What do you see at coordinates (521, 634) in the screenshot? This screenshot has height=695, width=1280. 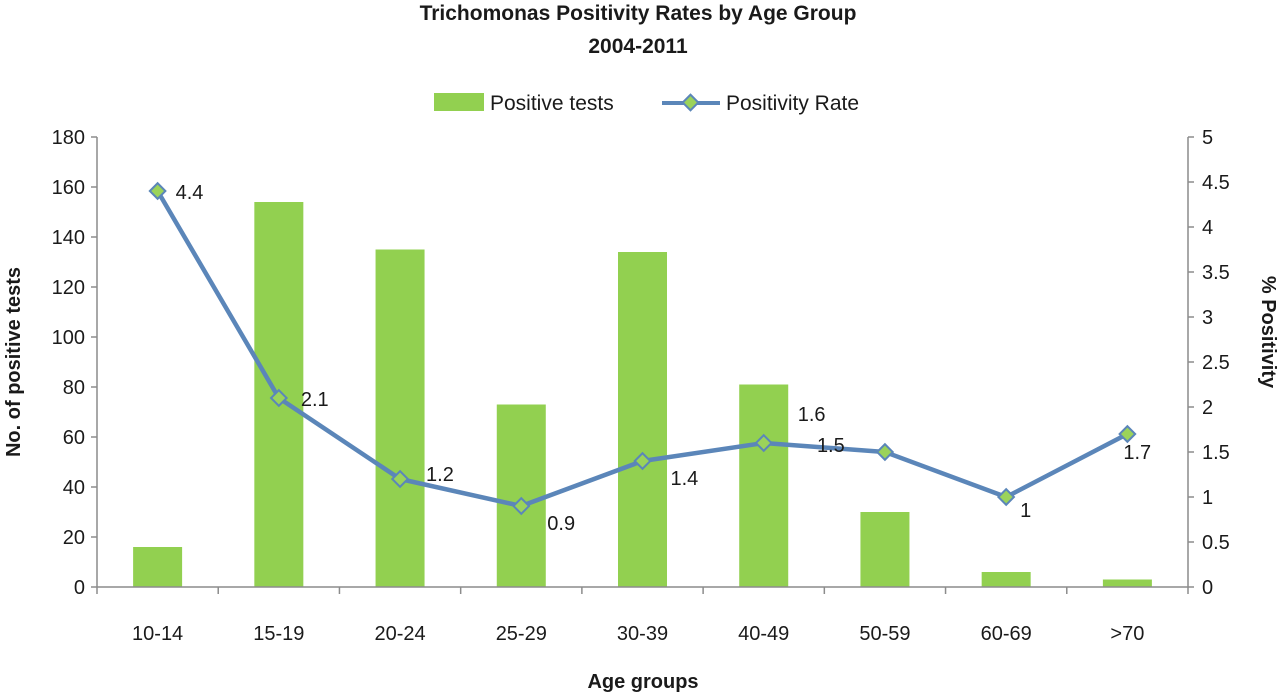 I see `x-tick-label: 25-29` at bounding box center [521, 634].